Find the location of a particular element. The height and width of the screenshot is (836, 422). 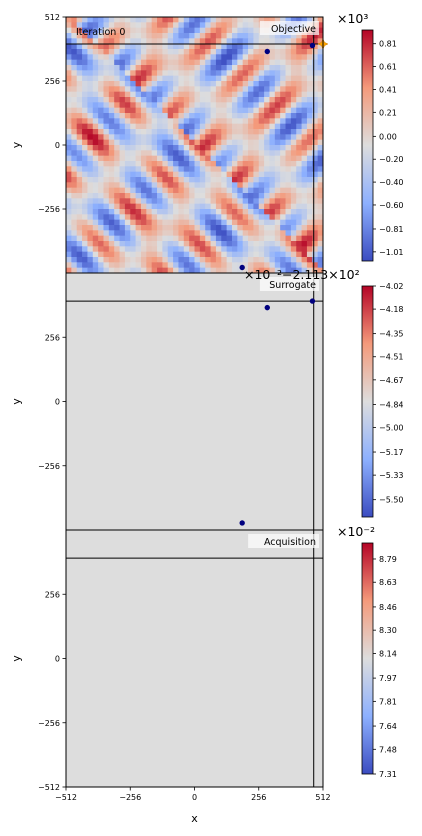

colorbar-tick-label: 8.79 is located at coordinates (388, 559).